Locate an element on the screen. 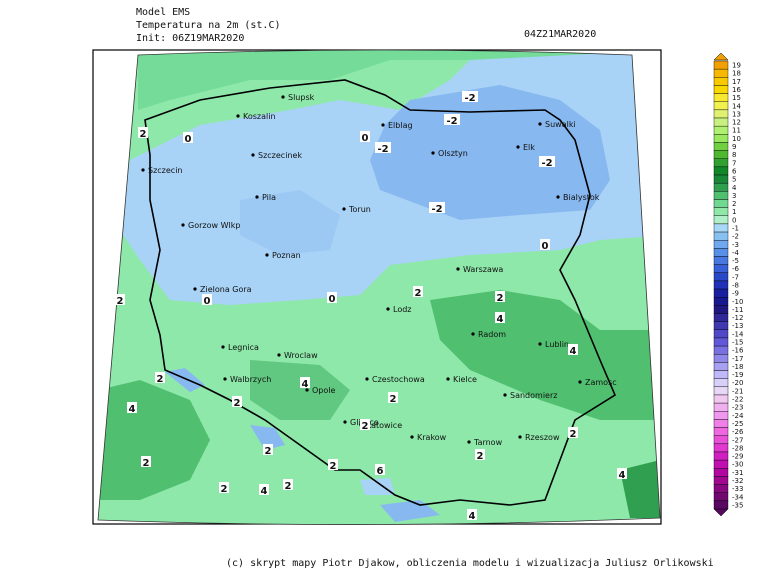 The height and width of the screenshot is (580, 768). colorbar-label: 3 is located at coordinates (734, 196).